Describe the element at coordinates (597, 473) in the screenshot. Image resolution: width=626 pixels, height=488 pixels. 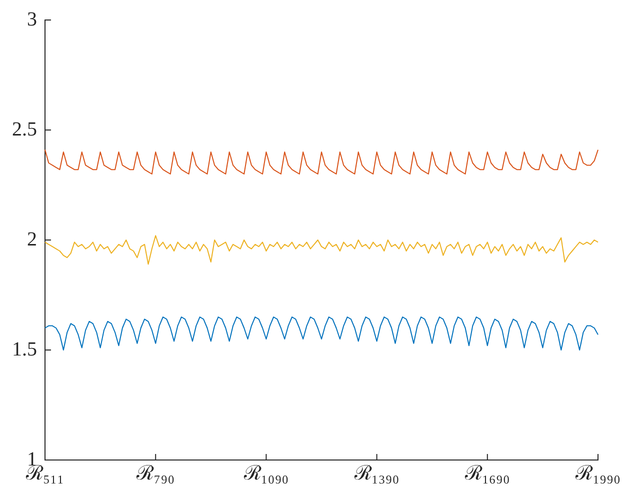
I see `x-tick-label: ℛ₁₉₉₀` at that location.